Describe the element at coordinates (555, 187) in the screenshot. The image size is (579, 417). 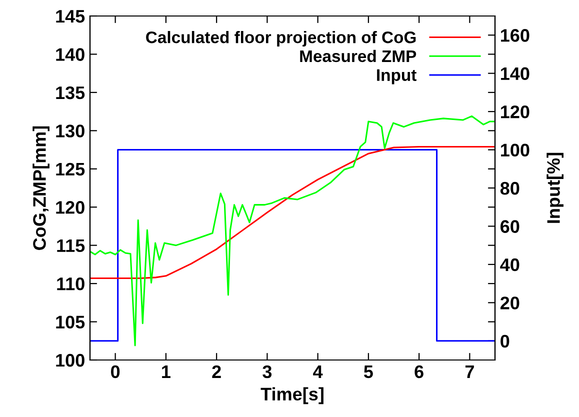
I see `y2-axis-title: Input[%]` at that location.